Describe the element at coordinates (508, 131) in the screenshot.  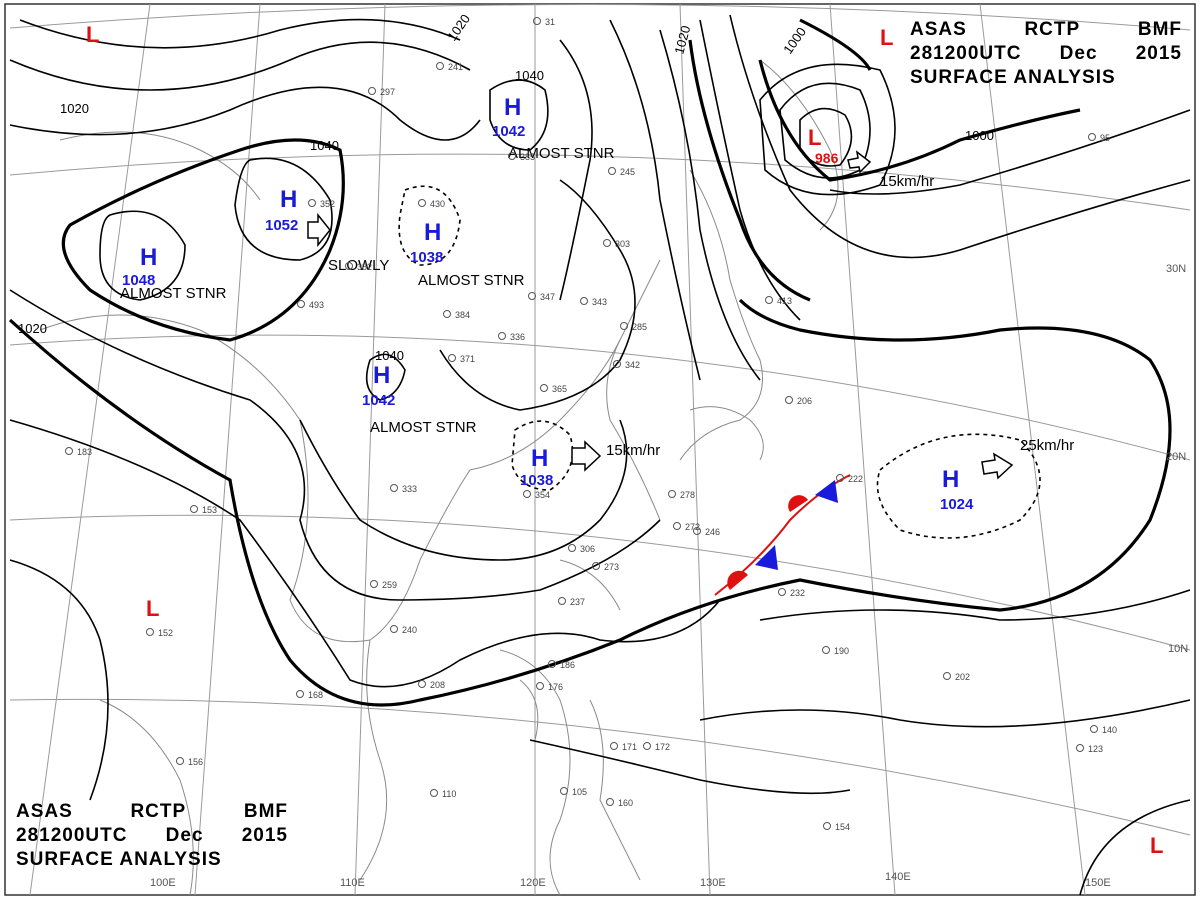
I see `high-pressure: 1042` at that location.